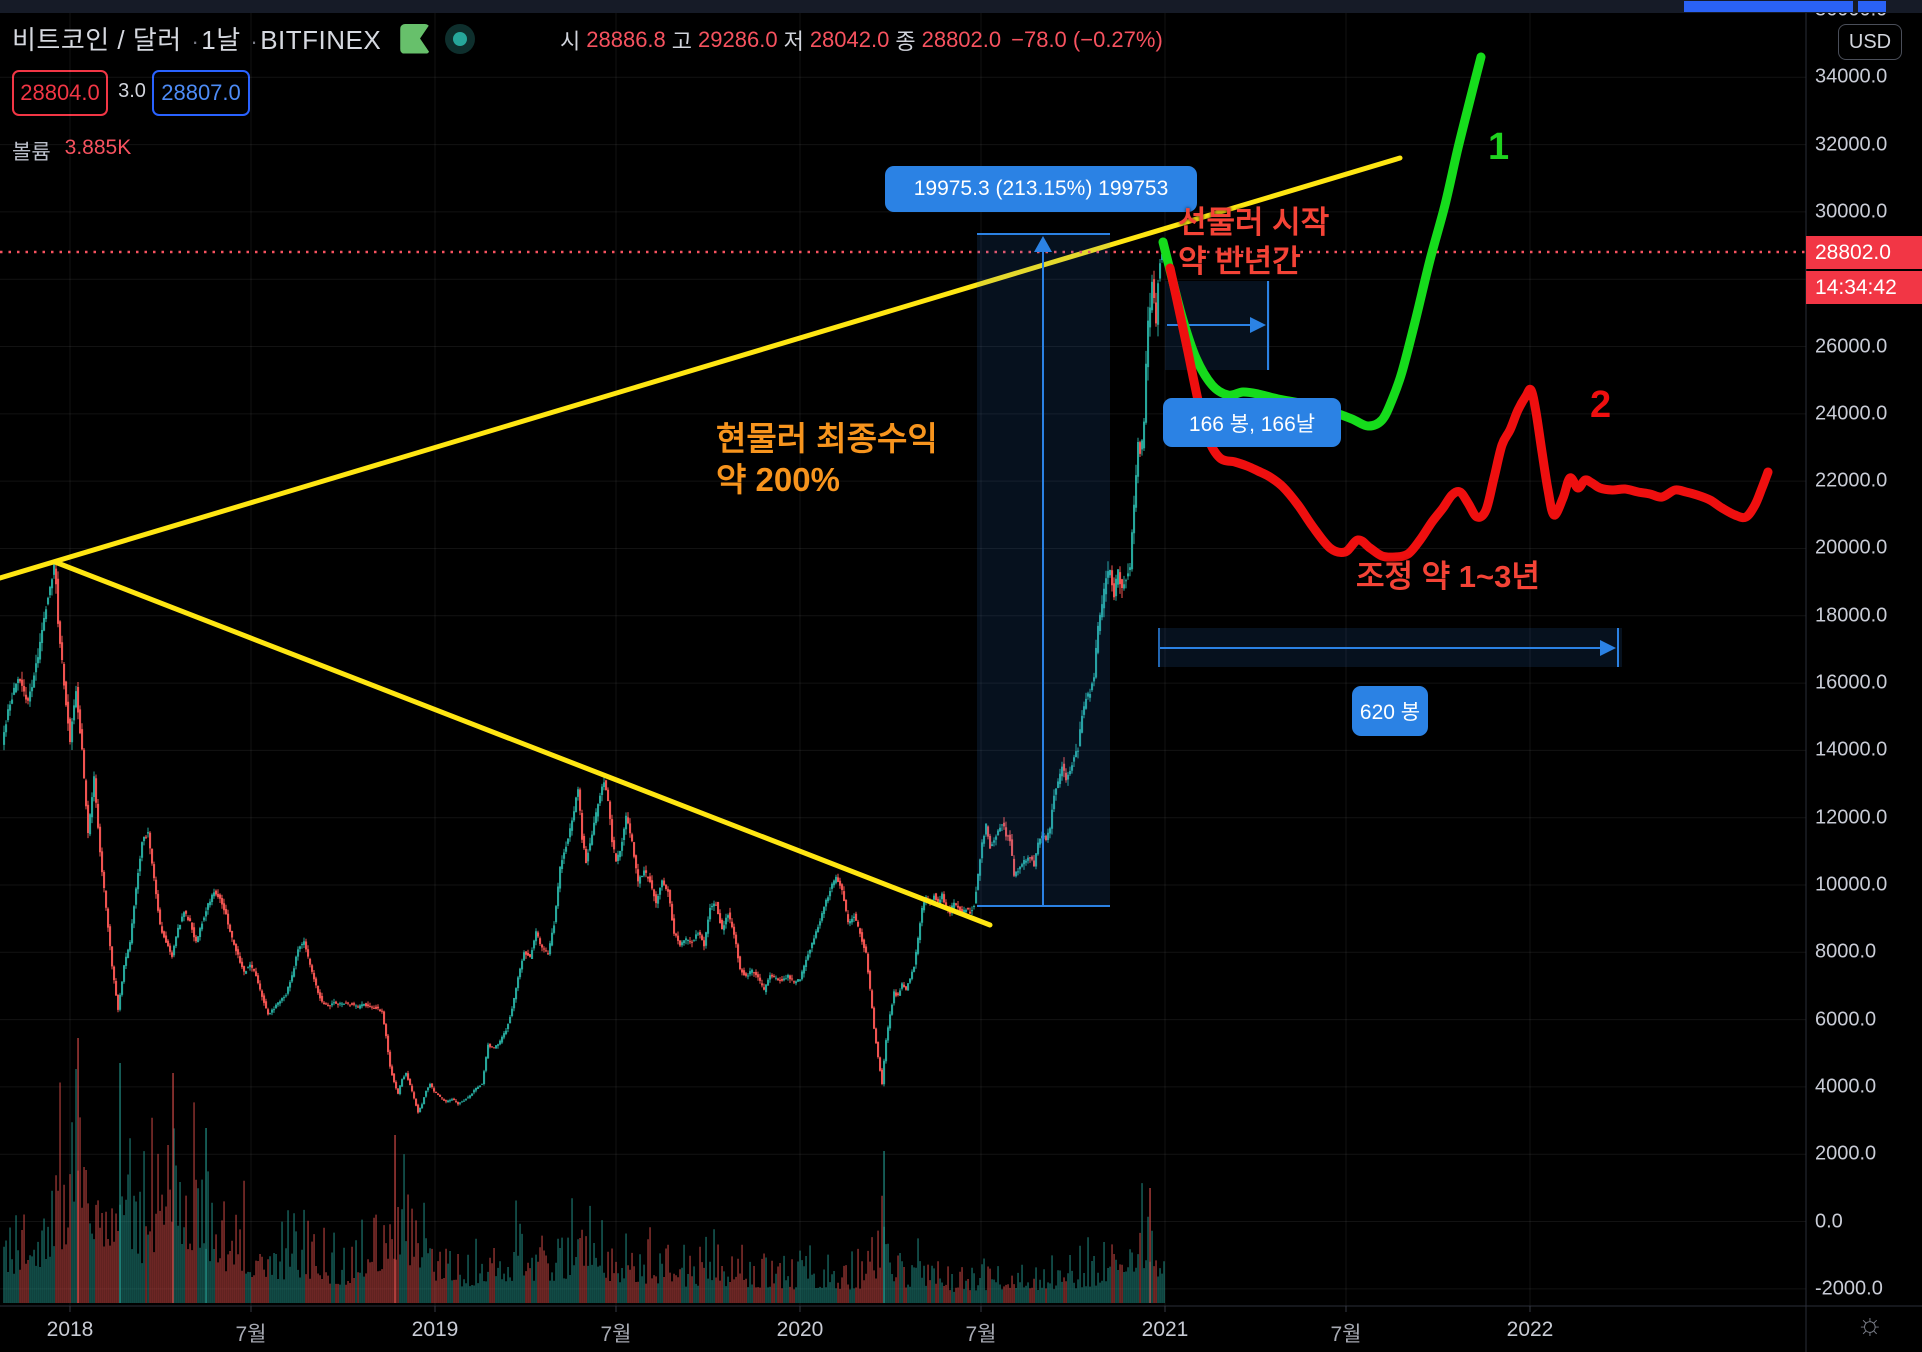 The height and width of the screenshot is (1352, 1922). I want to click on price-tick-label: 32000.0, so click(1851, 144).